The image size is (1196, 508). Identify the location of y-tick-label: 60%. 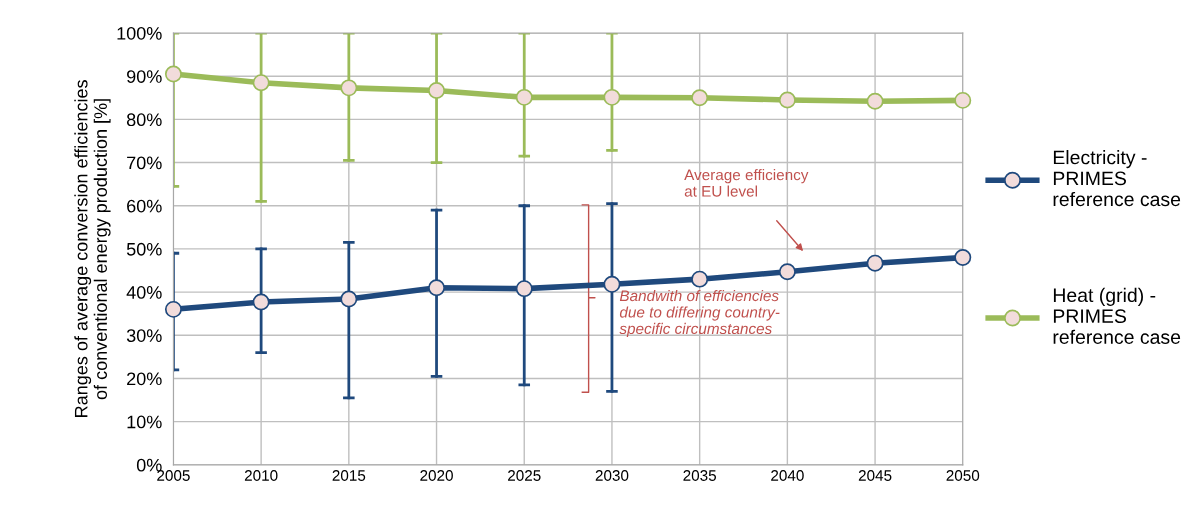
(144, 206).